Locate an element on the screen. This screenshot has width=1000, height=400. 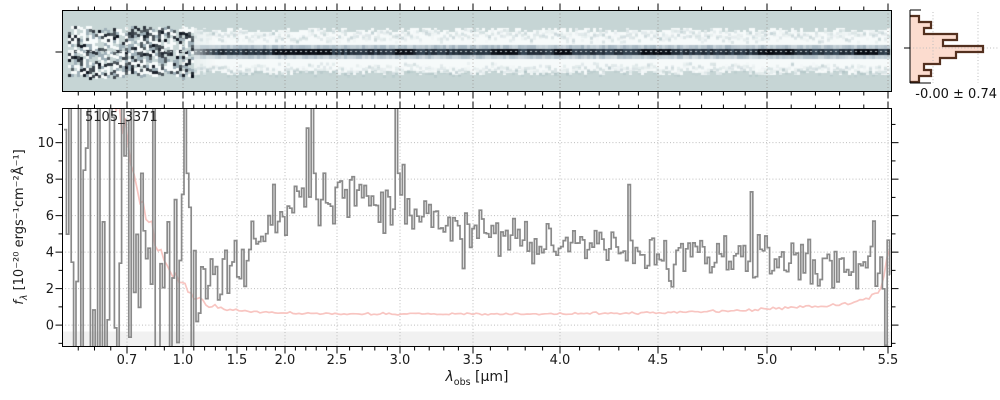
y-tick-labels: 0 2 4 6 8 10 is located at coordinates (45, 234).